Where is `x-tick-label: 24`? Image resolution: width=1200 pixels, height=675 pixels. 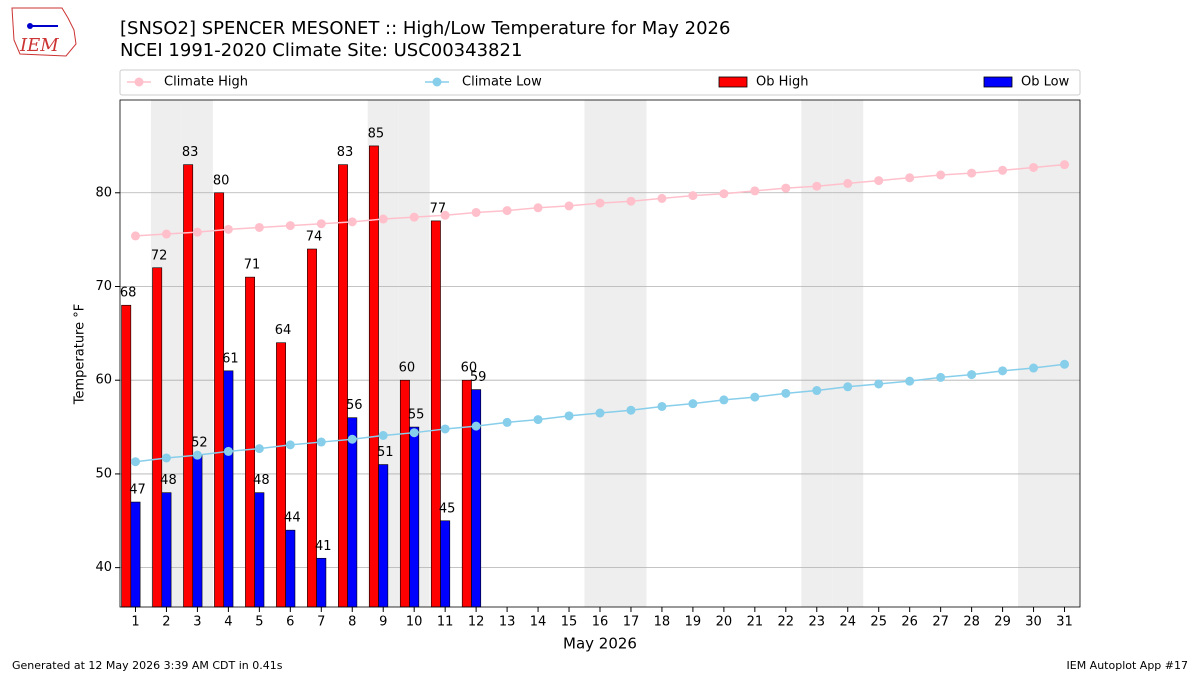
x-tick-label: 24 is located at coordinates (847, 622).